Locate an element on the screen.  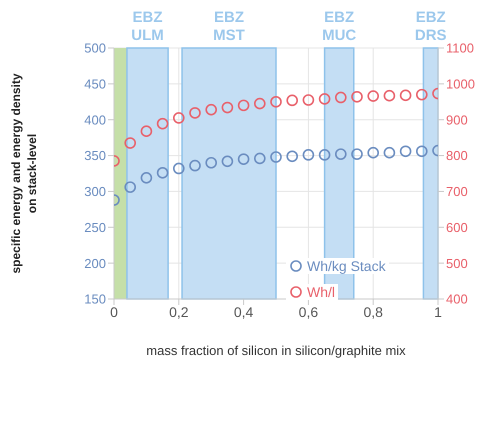
band-label: EBZ ULM is located at coordinates (147, 26).